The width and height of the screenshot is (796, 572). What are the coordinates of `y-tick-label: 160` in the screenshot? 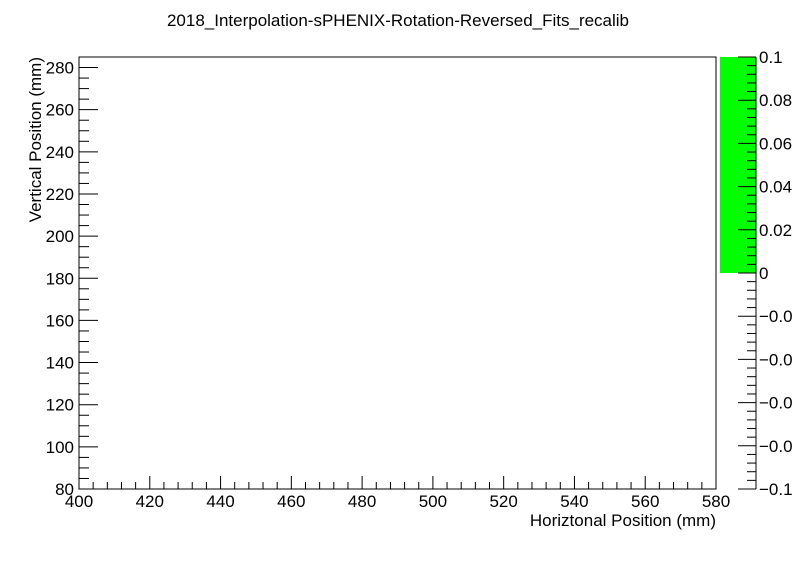 It's located at (60, 320).